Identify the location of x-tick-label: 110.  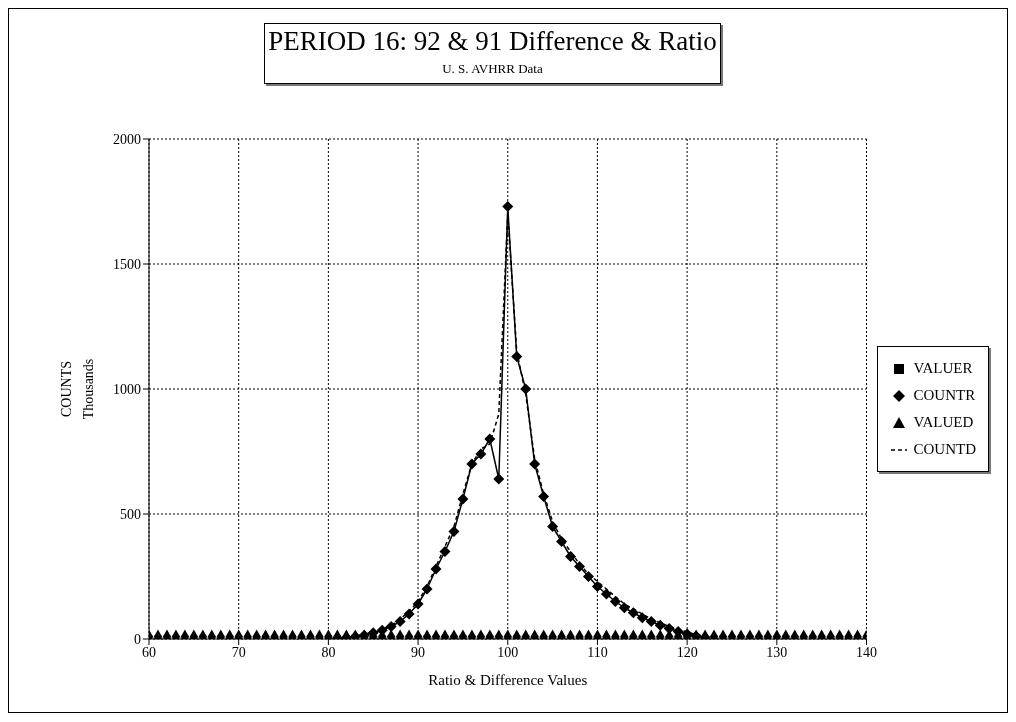
(597, 652).